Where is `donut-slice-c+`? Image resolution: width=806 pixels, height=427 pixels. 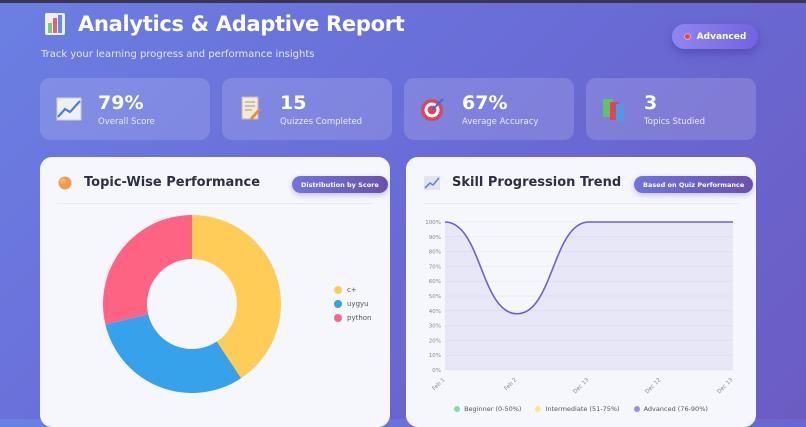 donut-slice-c+ is located at coordinates (237, 297).